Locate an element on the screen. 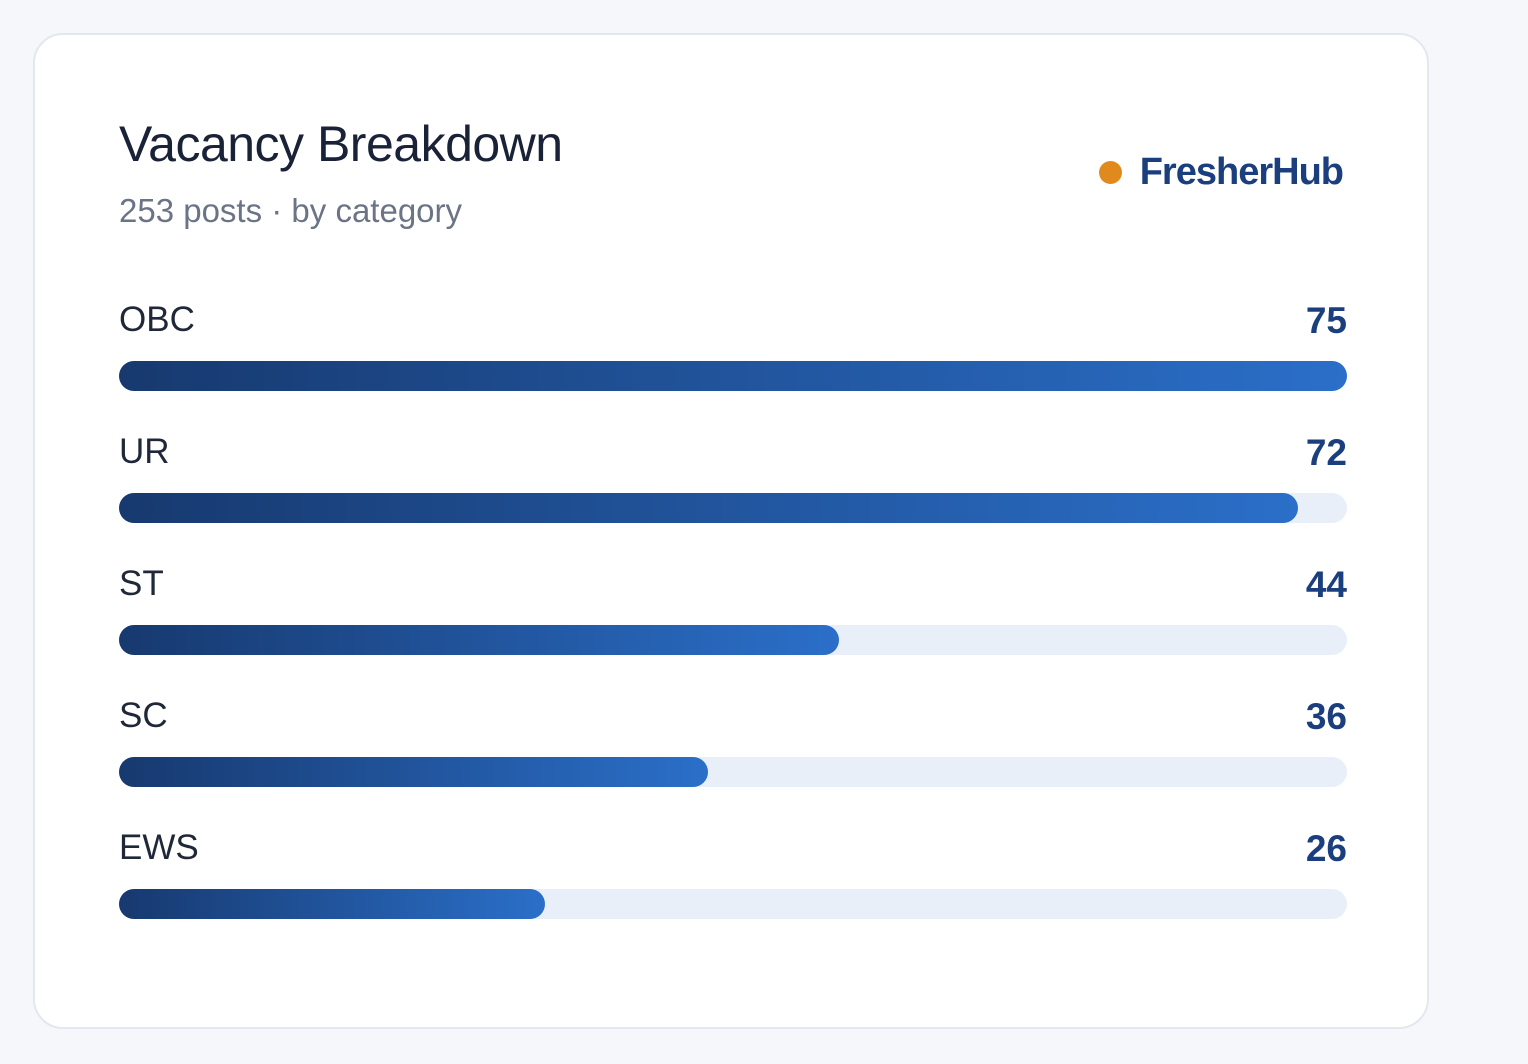  bar-row: UR 72 is located at coordinates (733, 496).